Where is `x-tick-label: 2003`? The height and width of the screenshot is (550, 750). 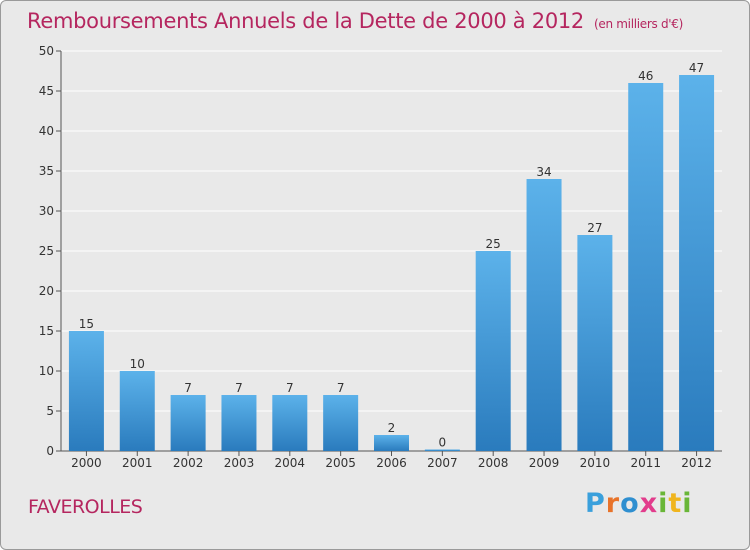
x-tick-label: 2003 is located at coordinates (239, 463).